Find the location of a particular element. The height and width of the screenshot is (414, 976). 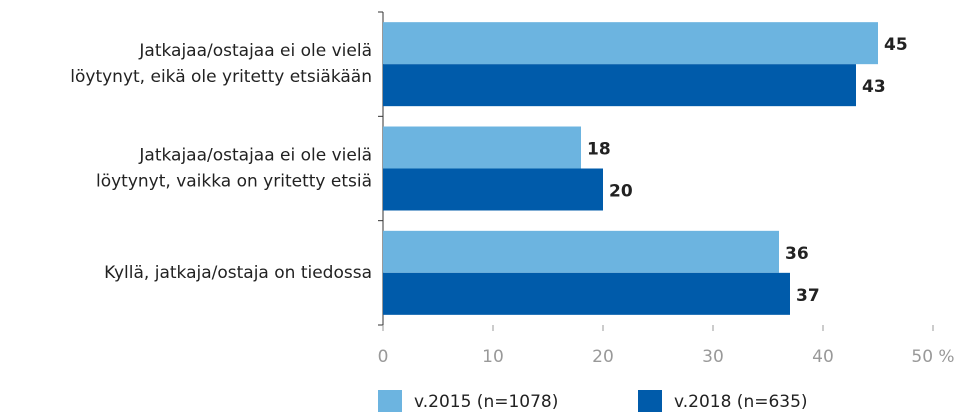

value-label: 37 is located at coordinates (808, 296).